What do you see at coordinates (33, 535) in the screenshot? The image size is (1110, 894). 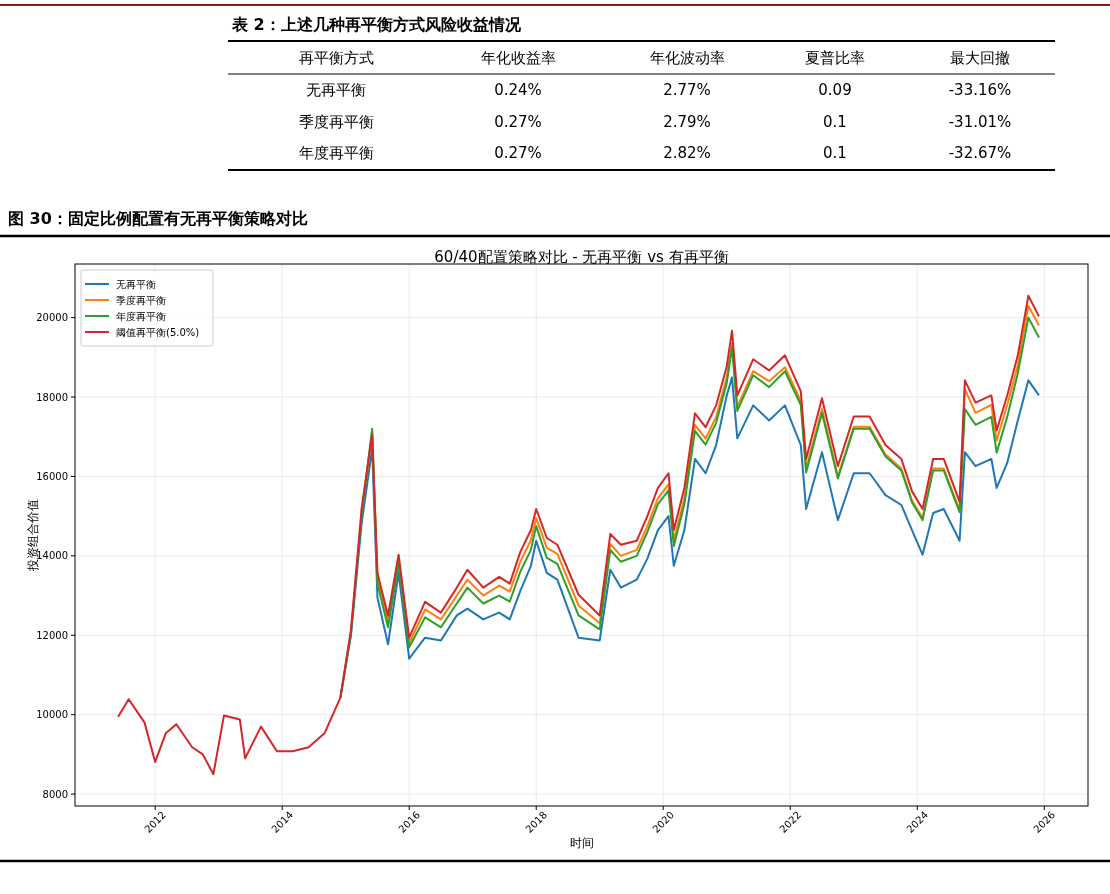 I see `y-label: 投资组合价值` at bounding box center [33, 535].